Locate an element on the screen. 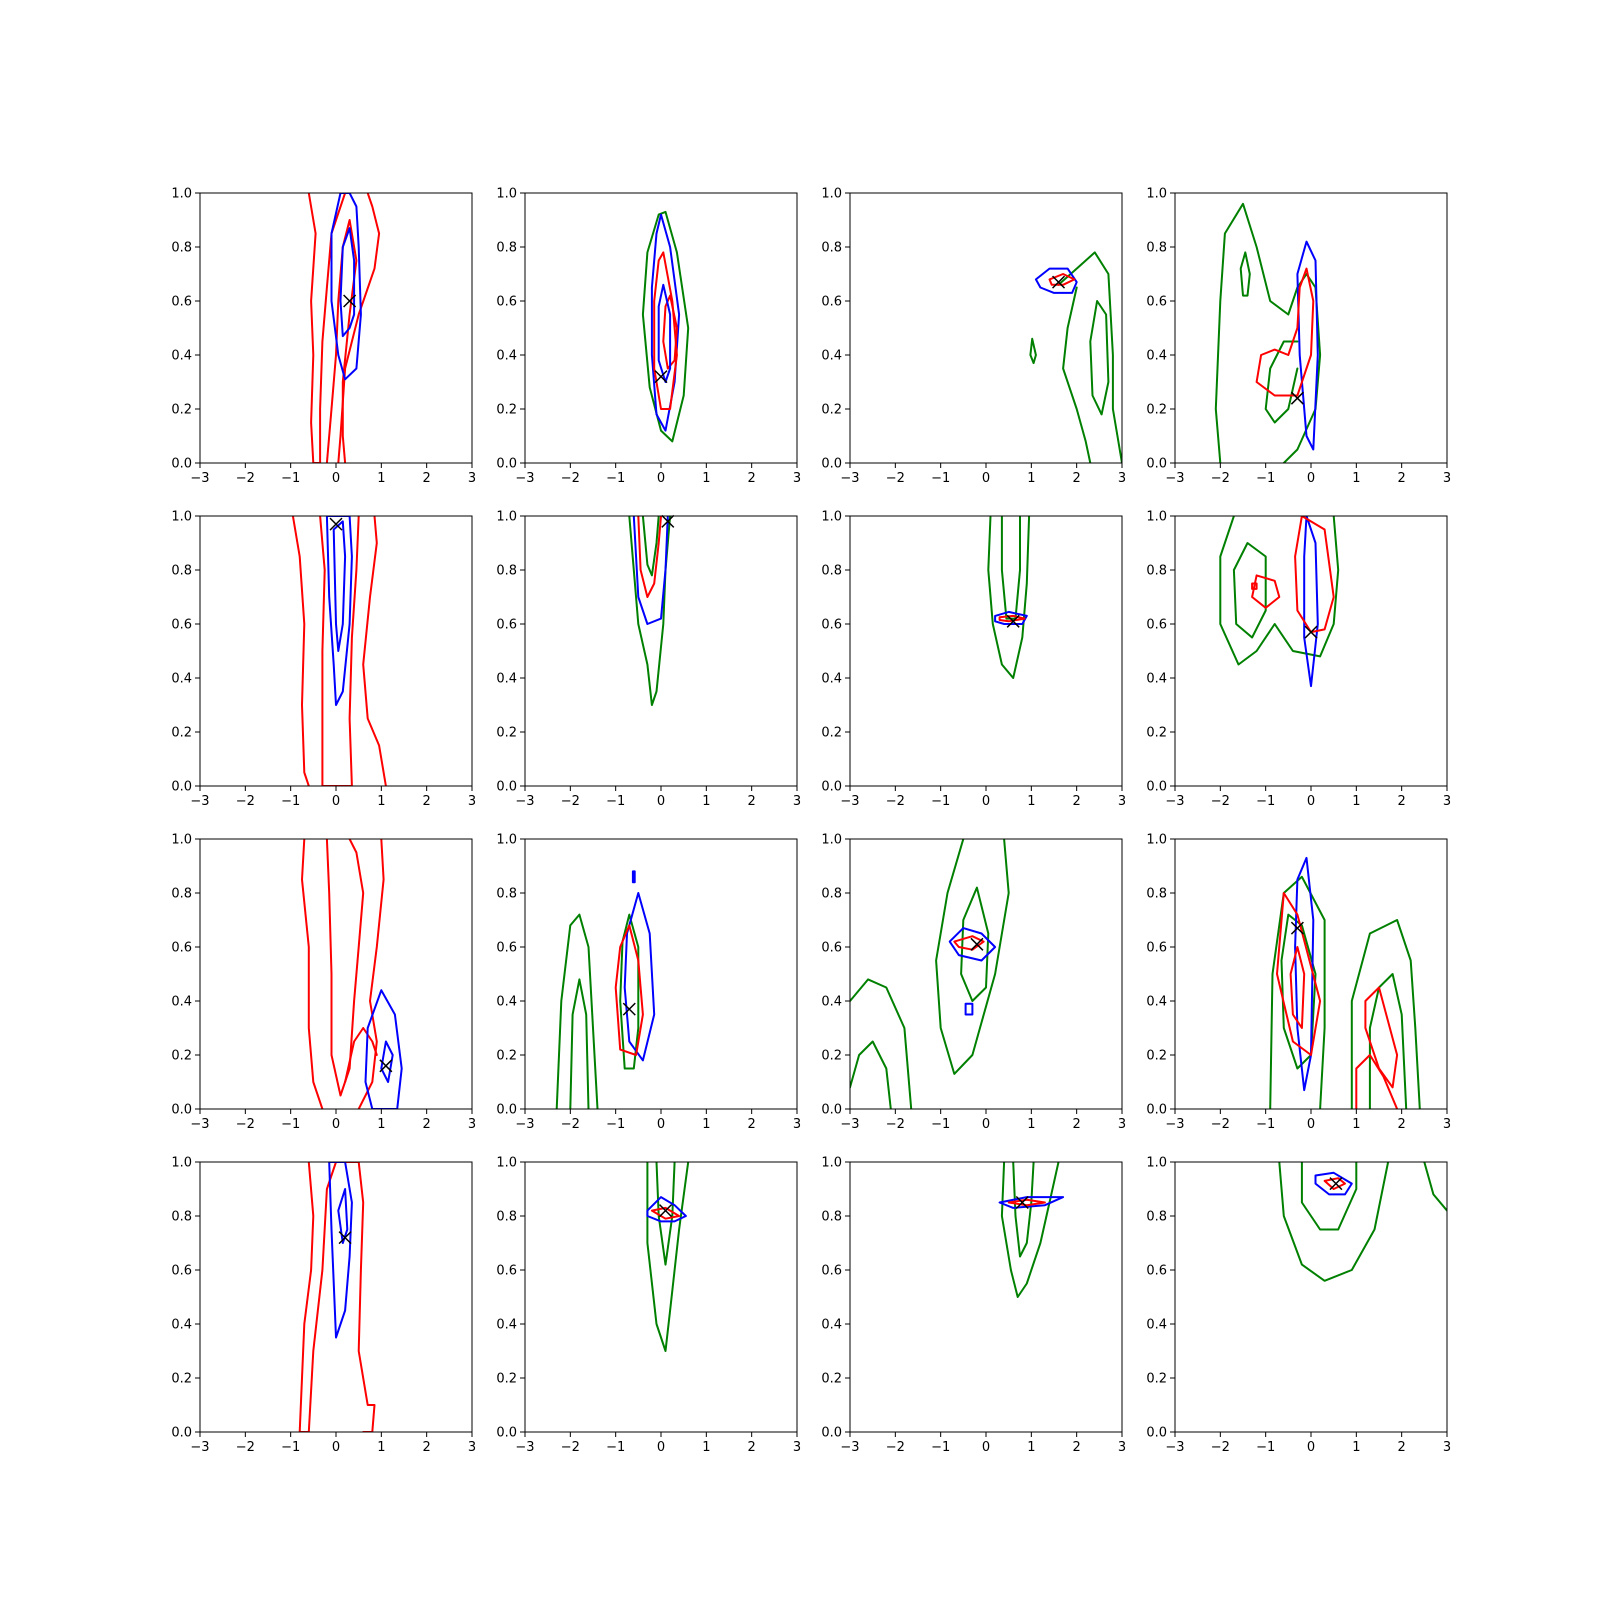 The height and width of the screenshot is (1600, 1600). subplot-r1-c2: −3 −2 −1 0 1 2 3 0.0 0.2 0.4 0.6 0.8 1.0 is located at coordinates (648, 337).